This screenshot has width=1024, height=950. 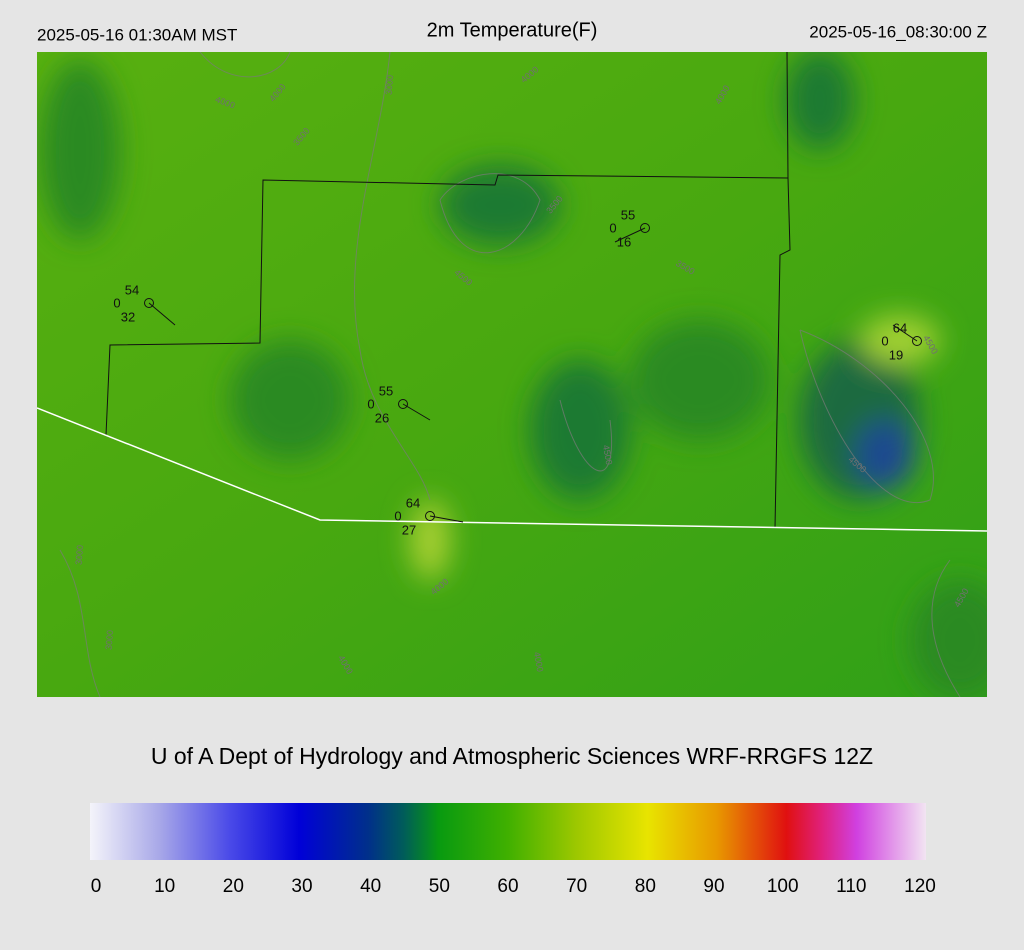 What do you see at coordinates (301, 886) in the screenshot?
I see `colorbar-tick-label: 30` at bounding box center [301, 886].